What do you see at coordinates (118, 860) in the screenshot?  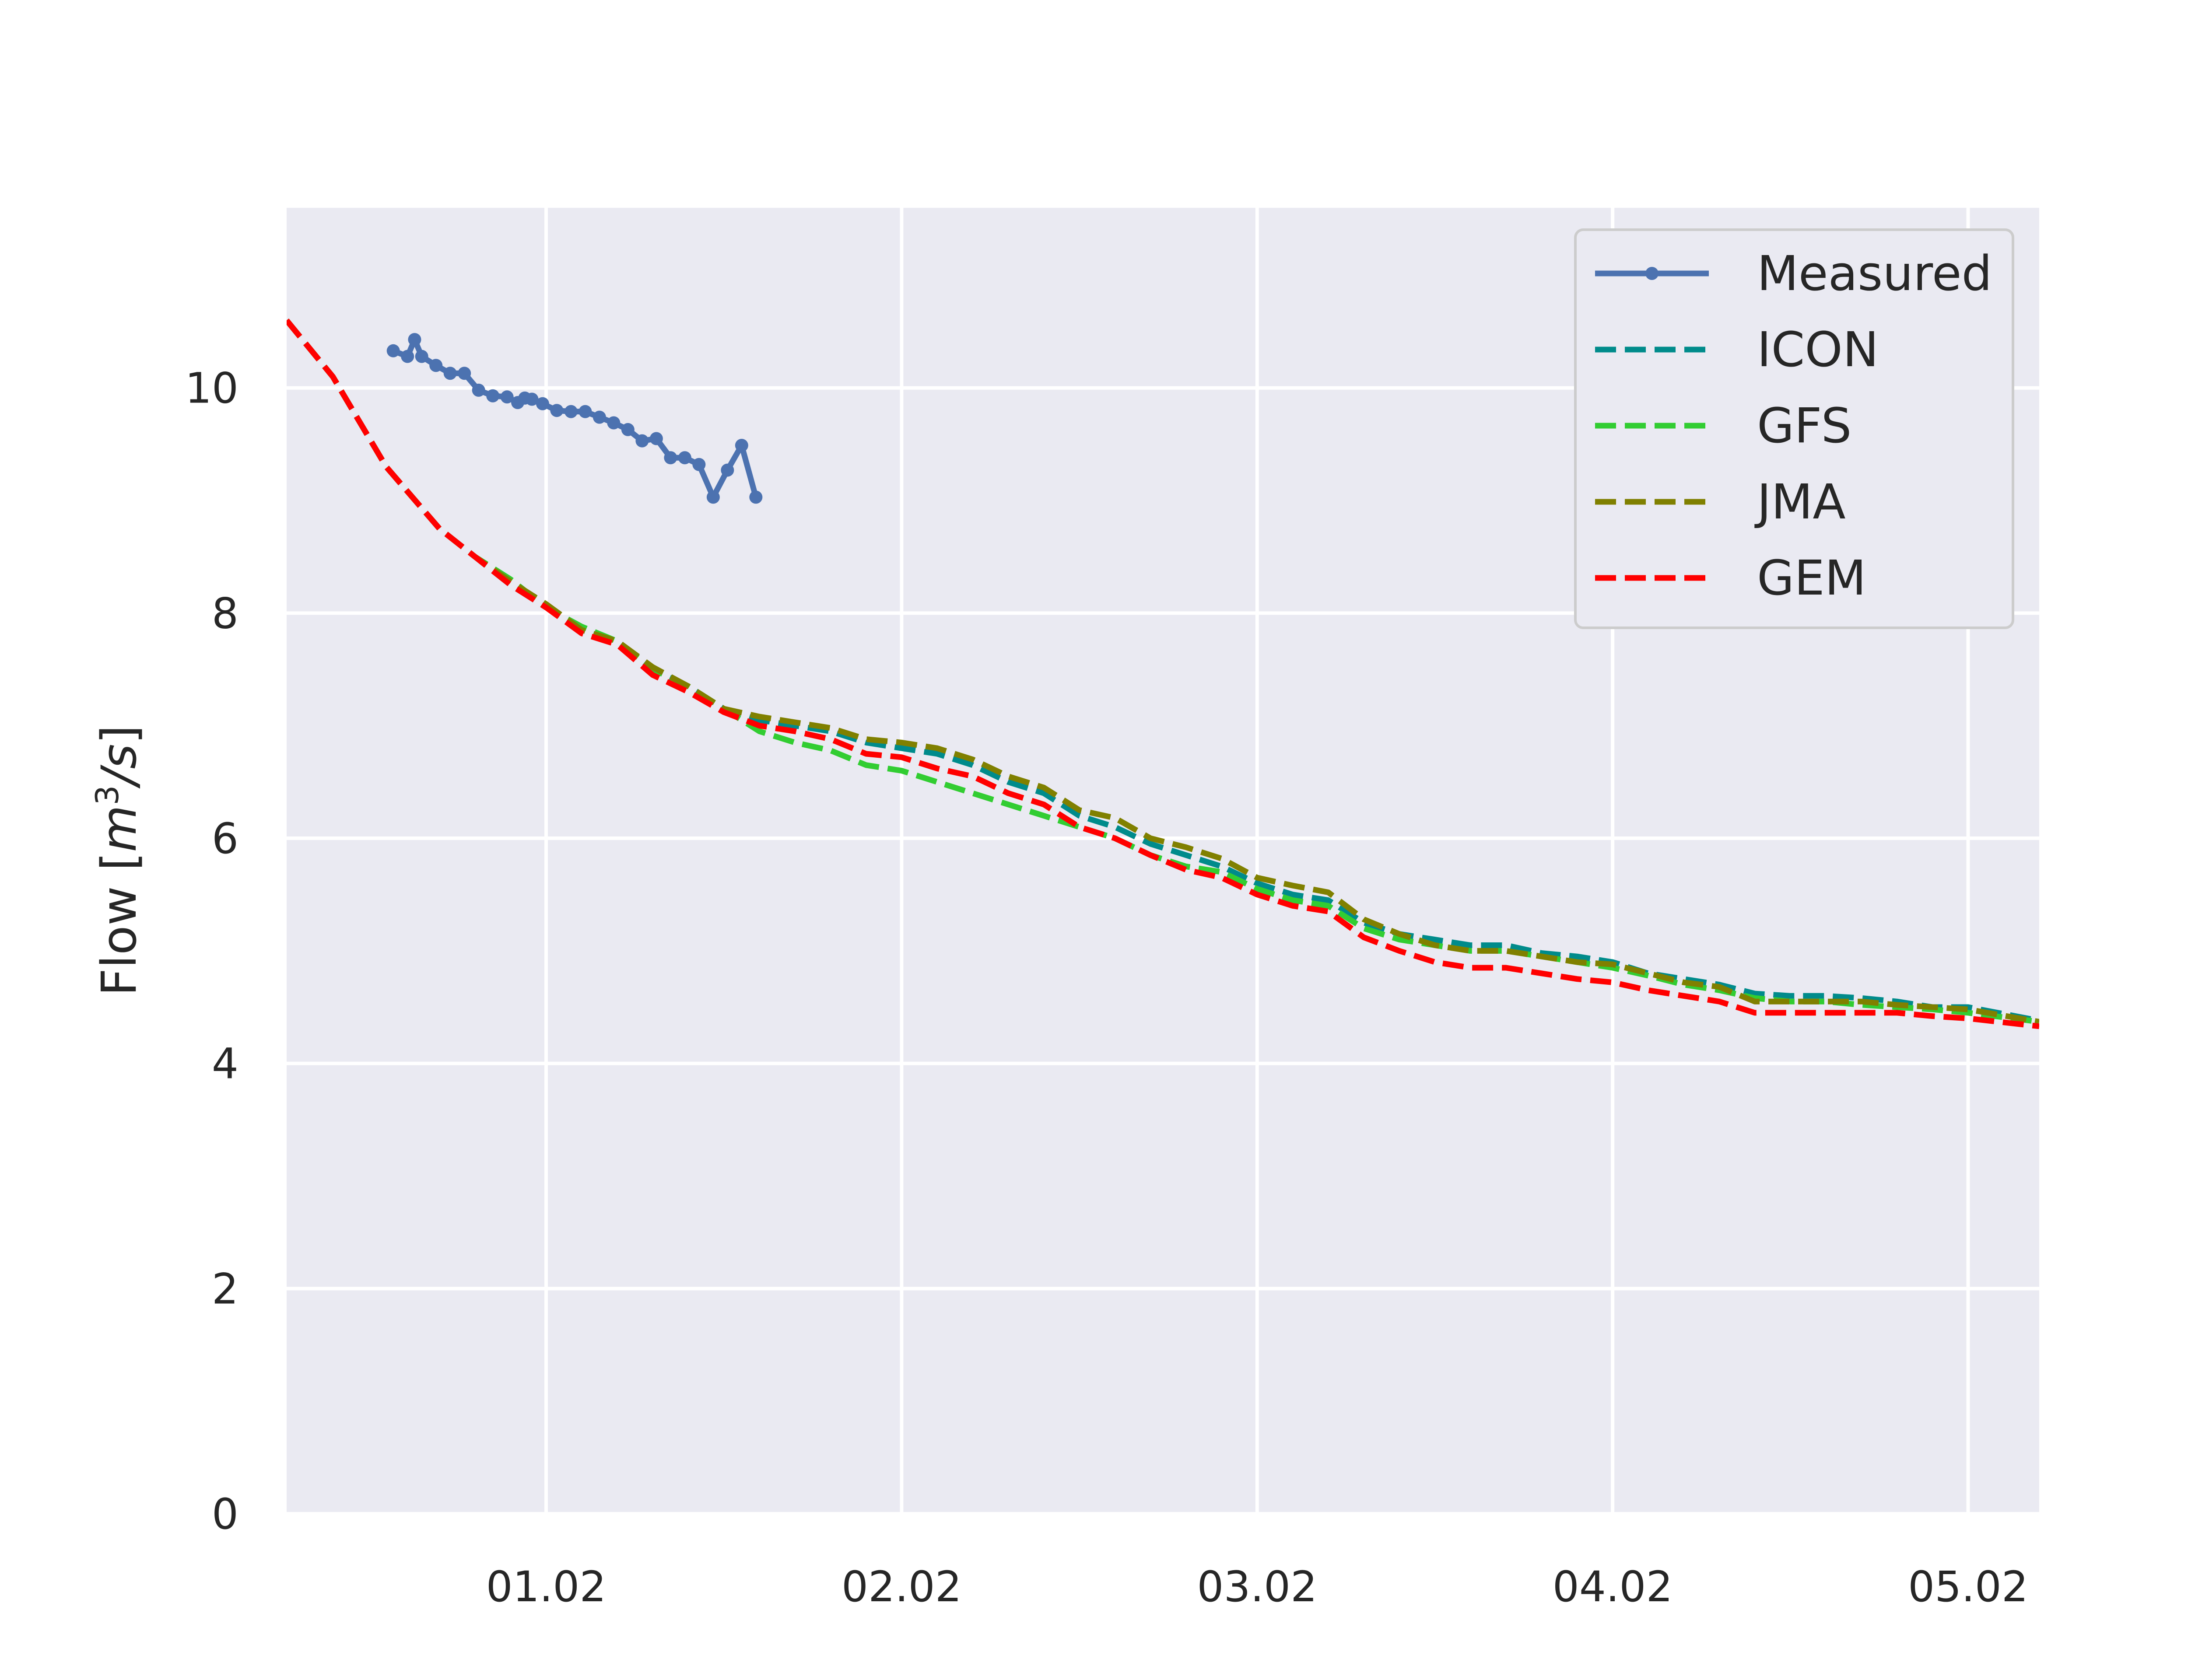 I see `y-axis-label: Flow [m3/s]` at bounding box center [118, 860].